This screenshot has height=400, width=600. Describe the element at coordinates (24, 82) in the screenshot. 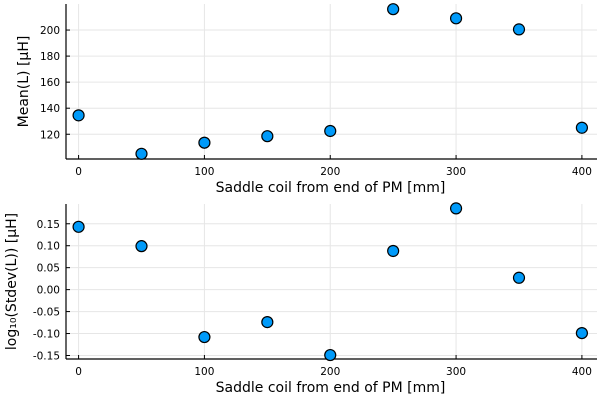

I see `y-axis-title: Mean(L) [µH]` at that location.